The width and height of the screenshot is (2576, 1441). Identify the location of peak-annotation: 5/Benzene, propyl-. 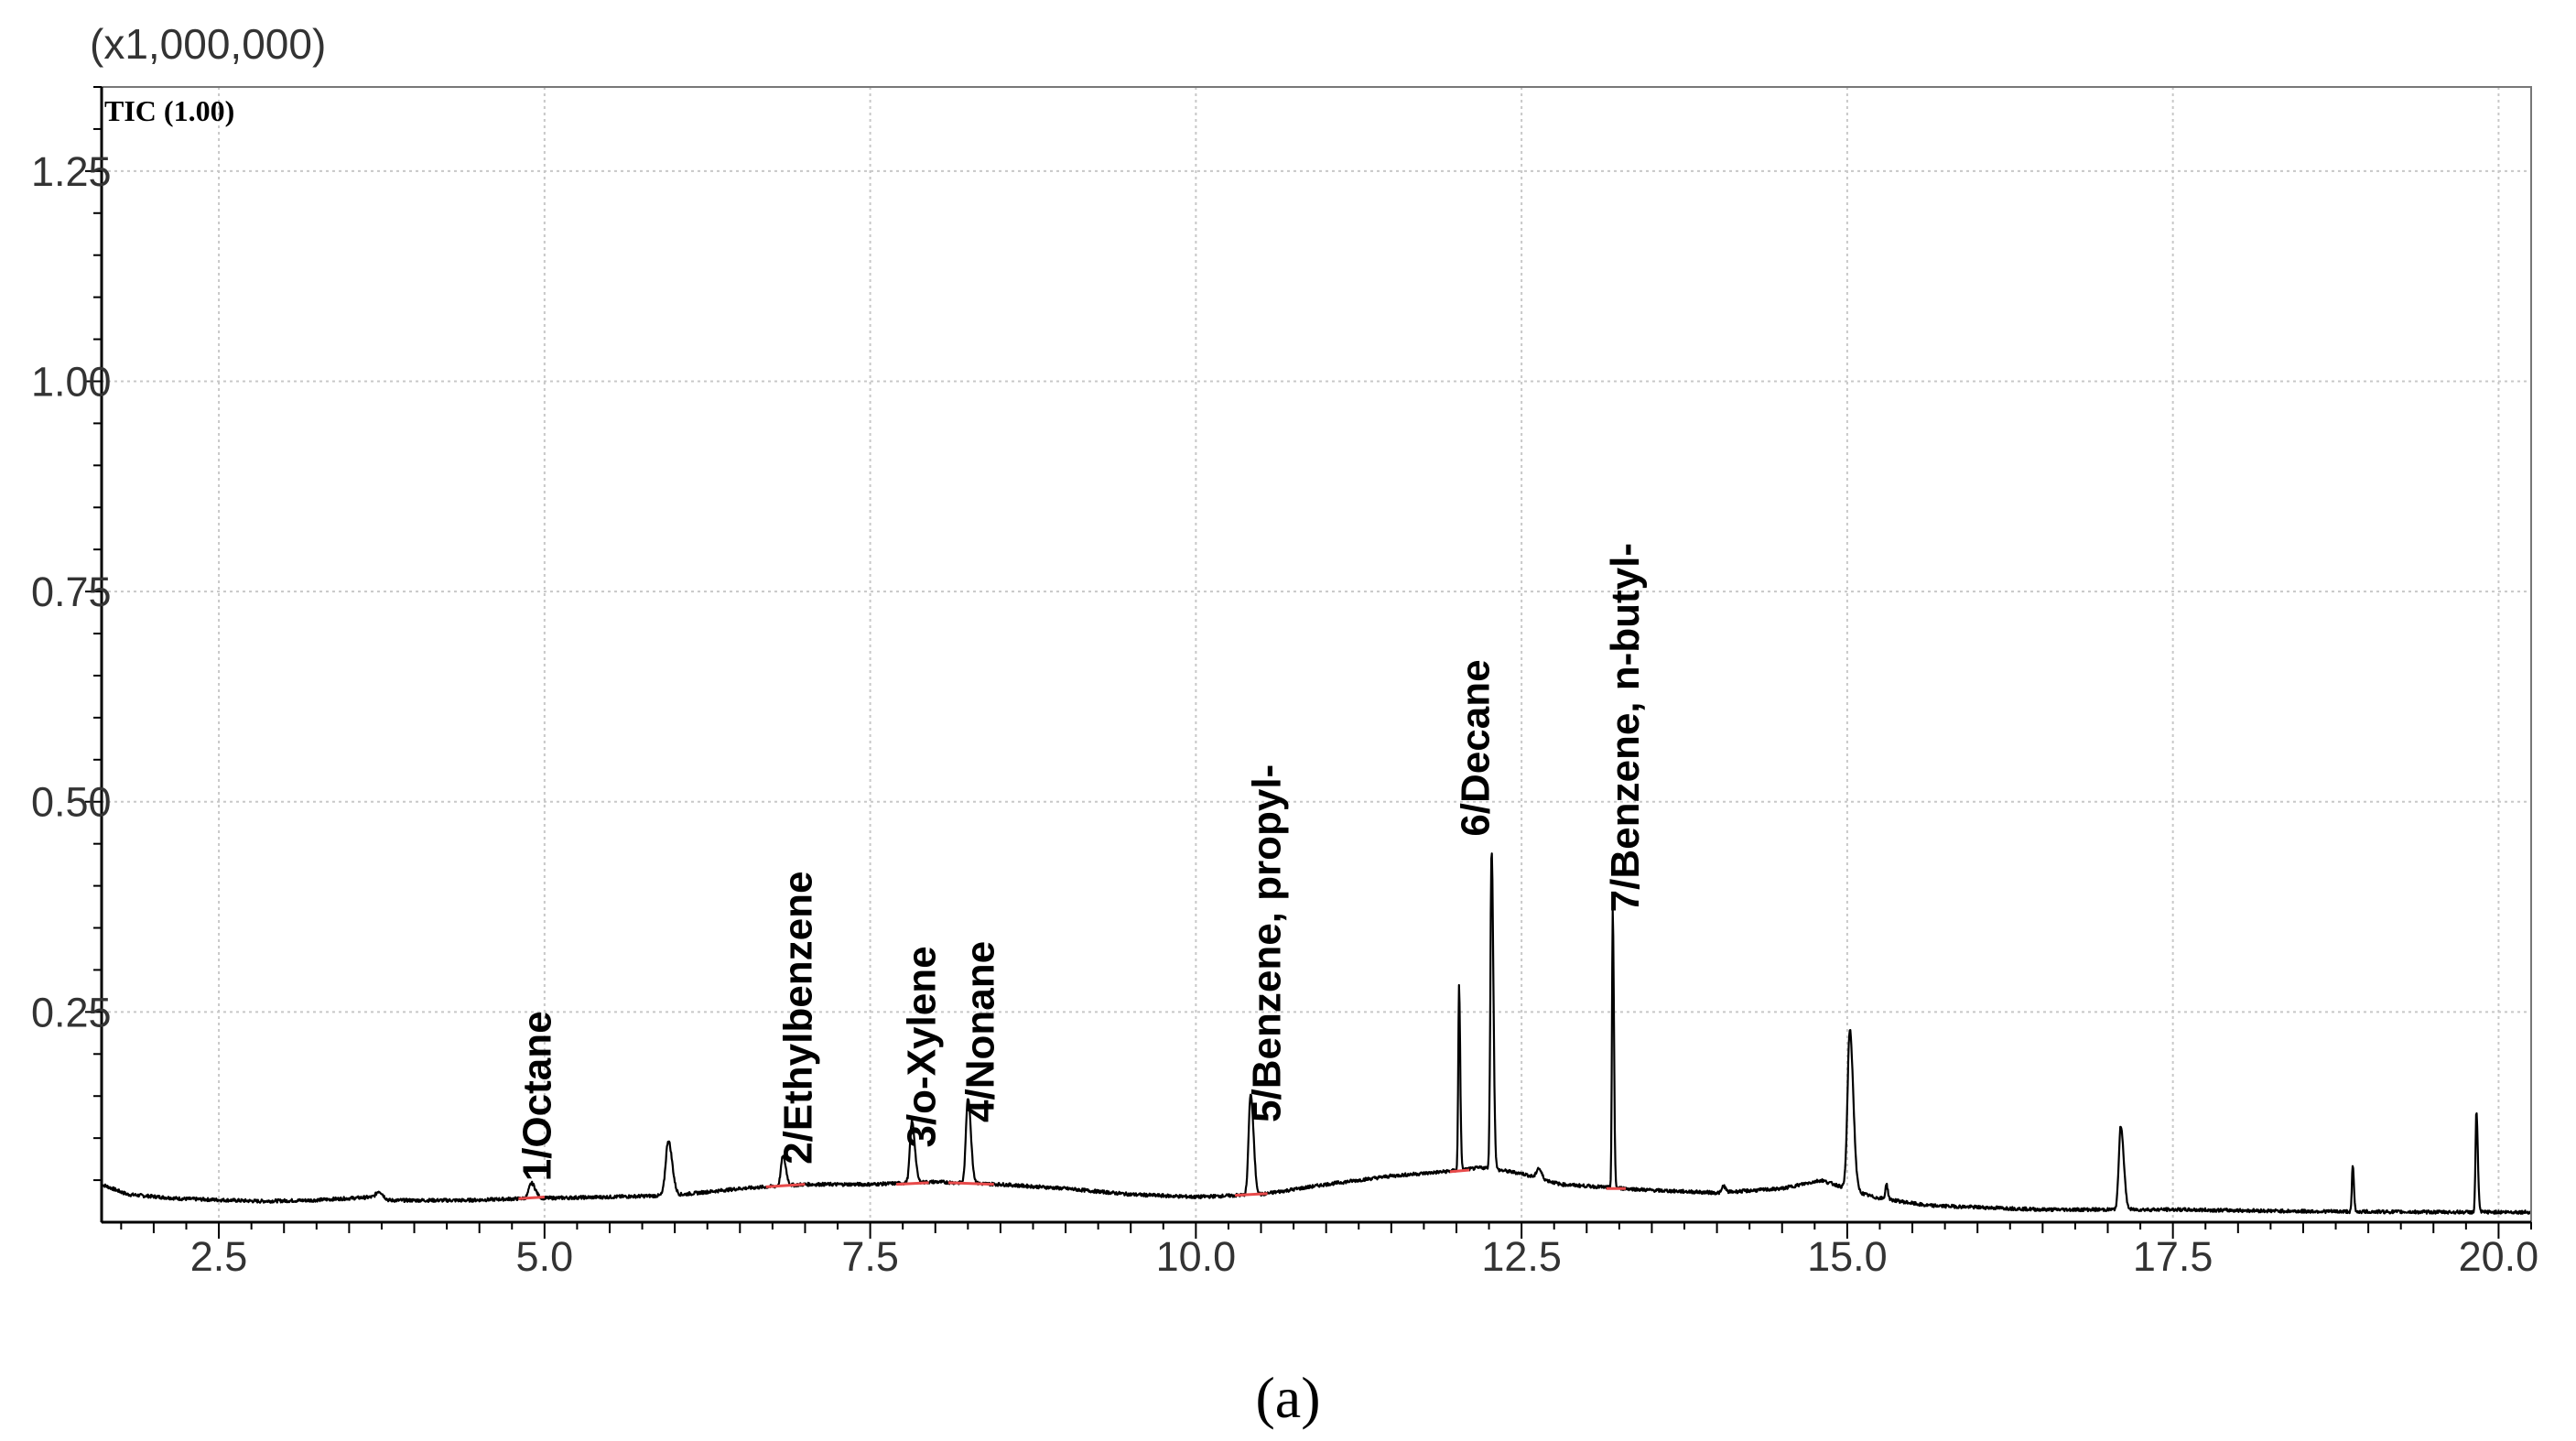
(1268, 943).